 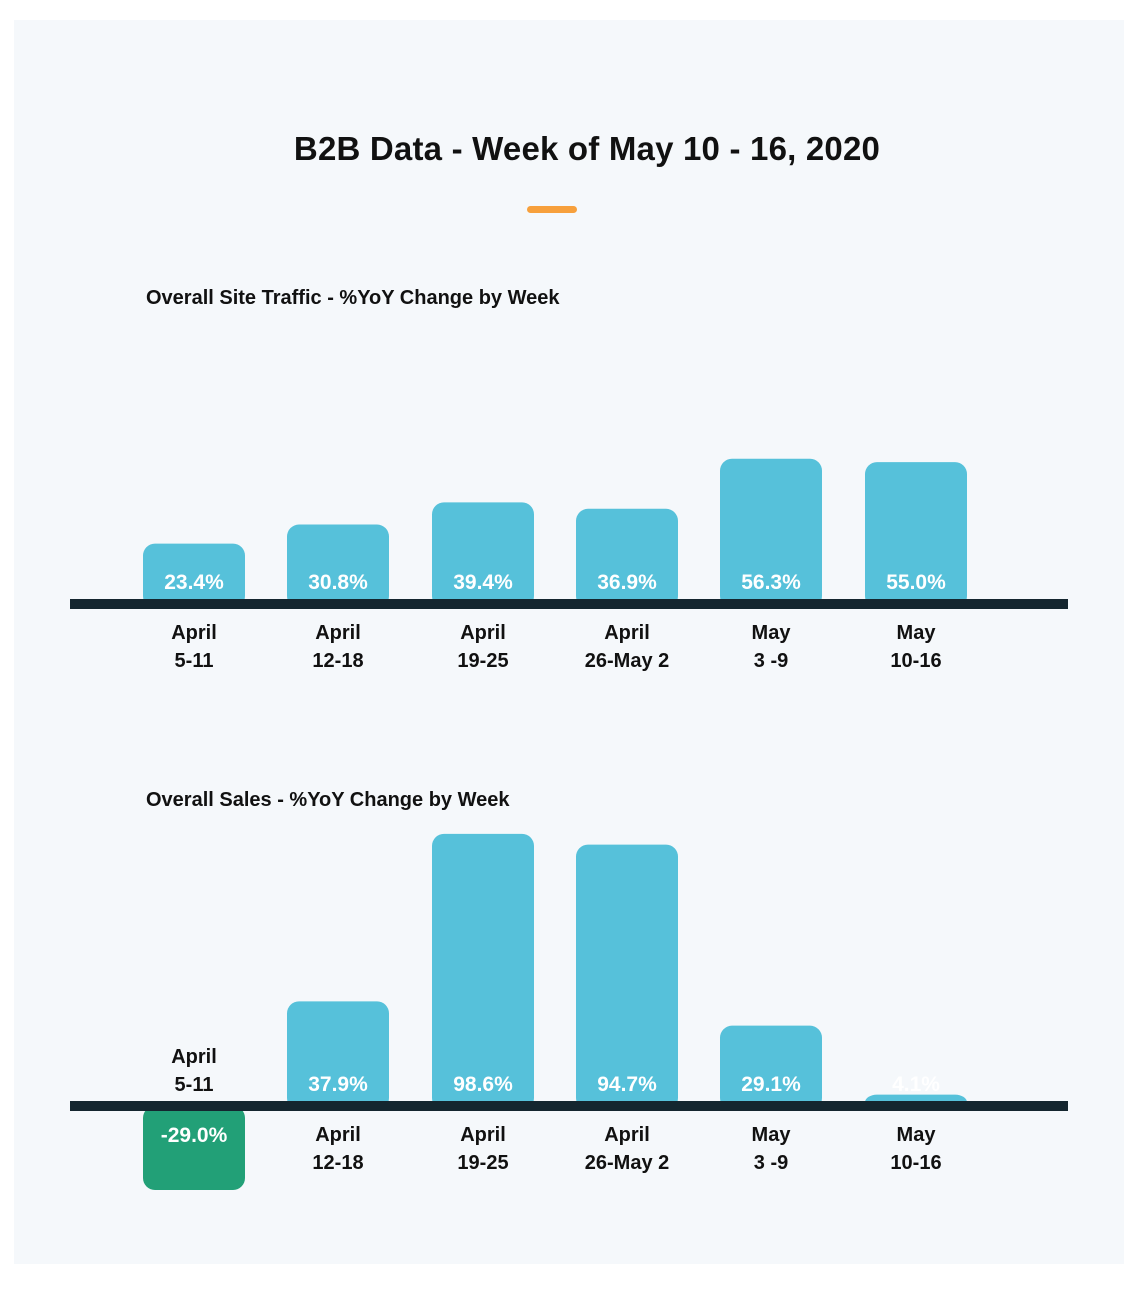 I want to click on sales-tick-label-1-line-2: 5-11, so click(x=194, y=1085).